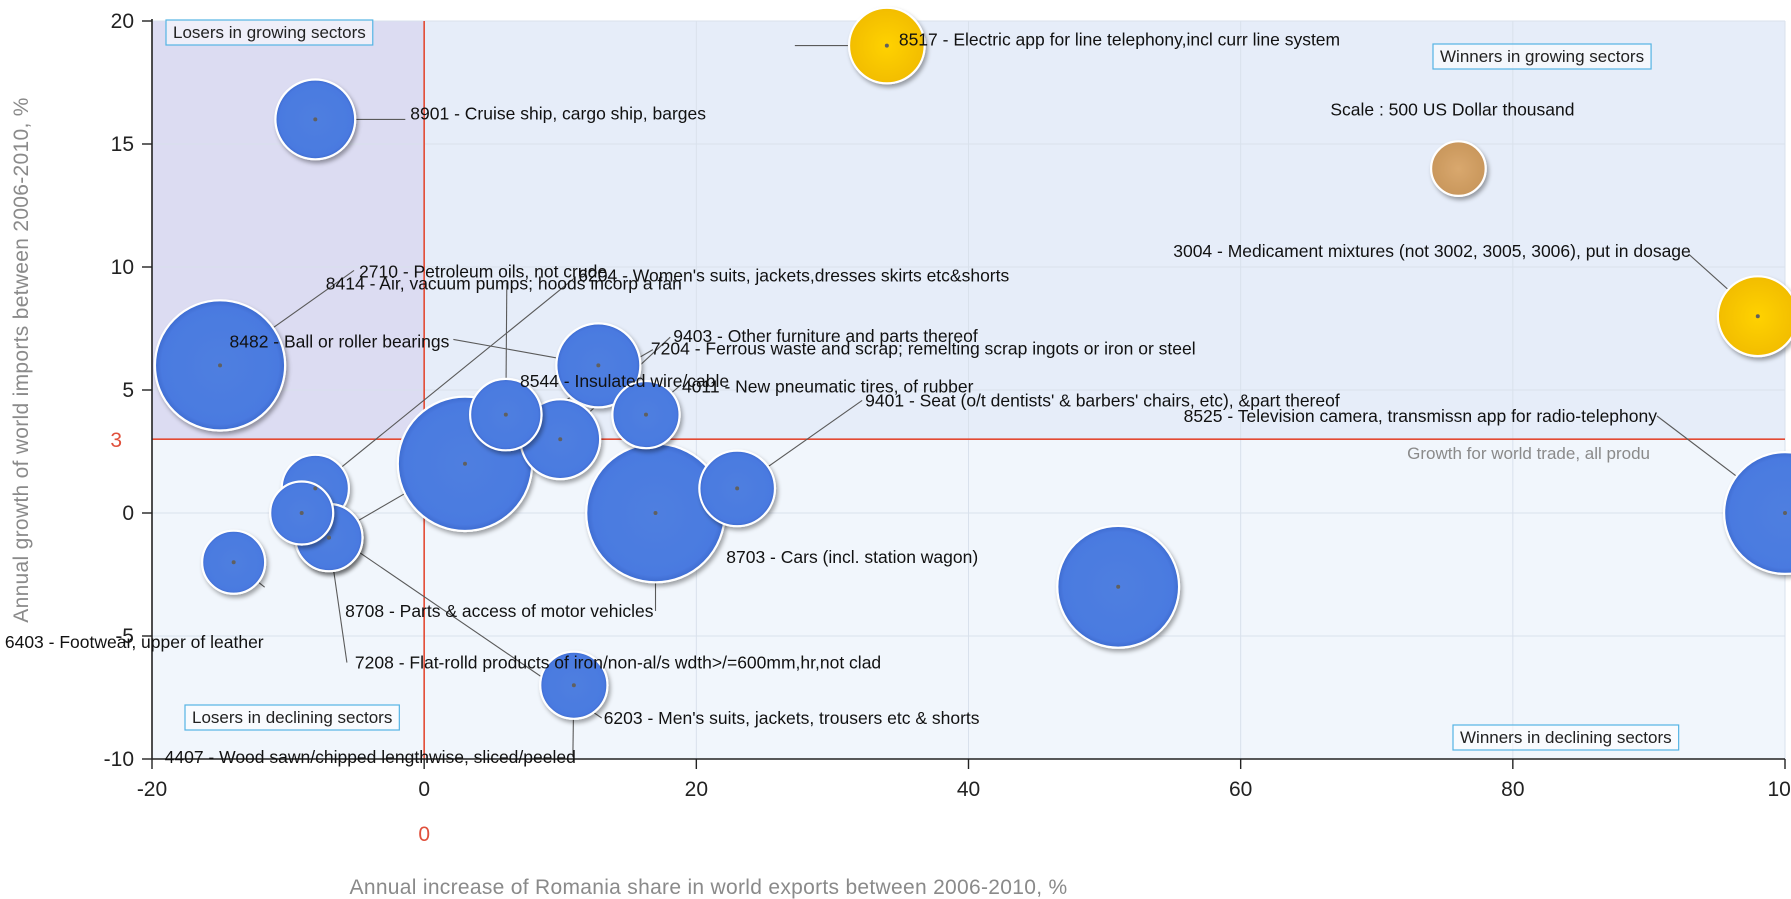 The height and width of the screenshot is (899, 1791). What do you see at coordinates (696, 789) in the screenshot?
I see `x-tick-label: 20` at bounding box center [696, 789].